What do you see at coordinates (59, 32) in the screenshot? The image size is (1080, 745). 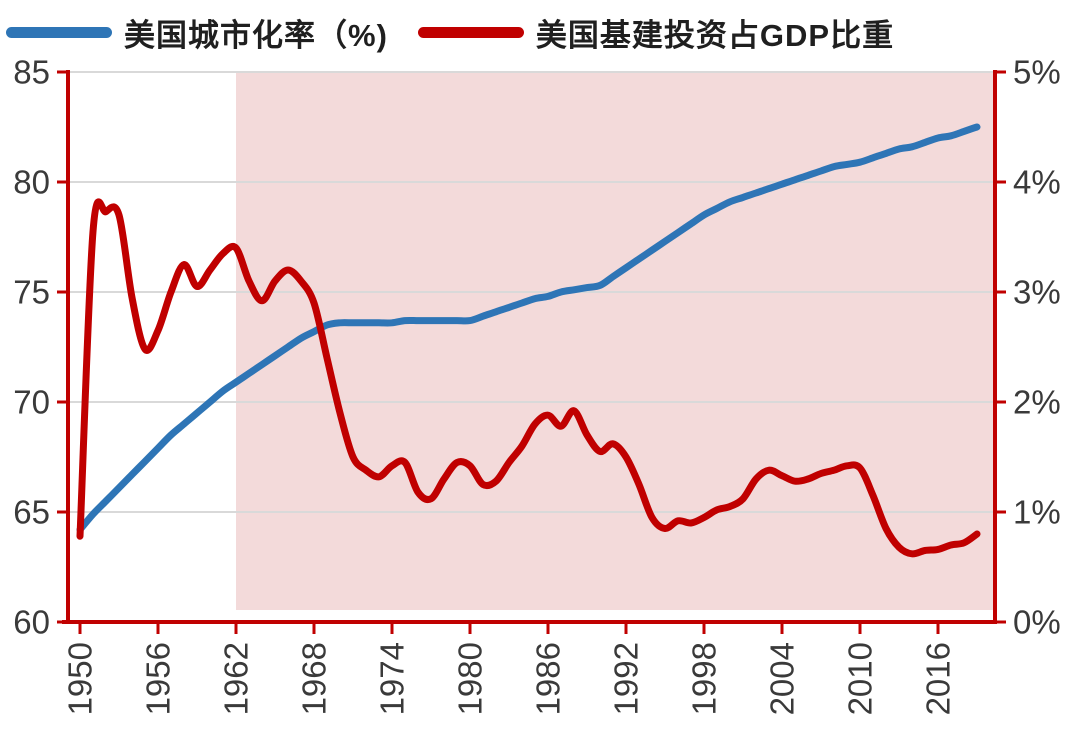 I see `legend-line-blue-icon` at bounding box center [59, 32].